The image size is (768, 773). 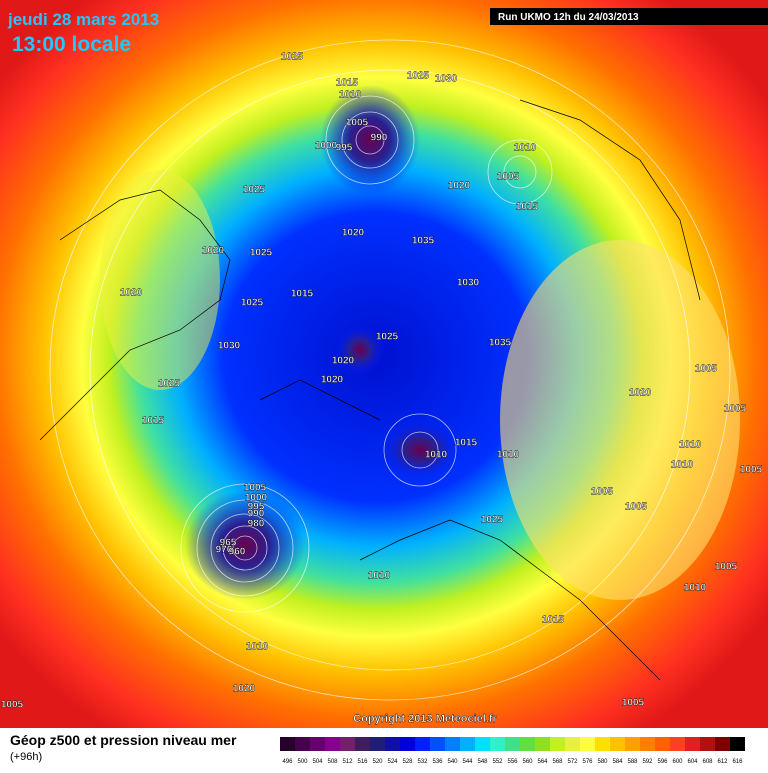 I want to click on legend-label: 532, so click(x=422, y=762).